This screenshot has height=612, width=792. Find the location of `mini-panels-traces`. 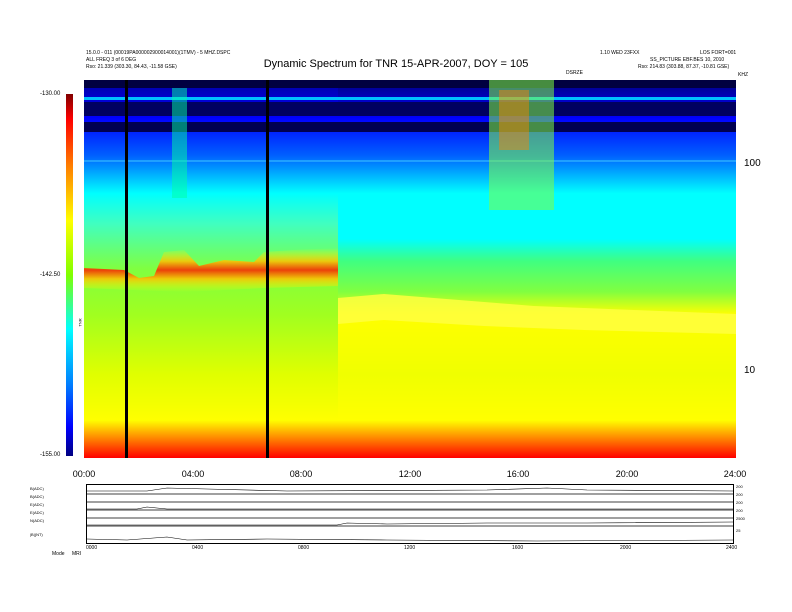

mini-panels-traces is located at coordinates (410, 514).